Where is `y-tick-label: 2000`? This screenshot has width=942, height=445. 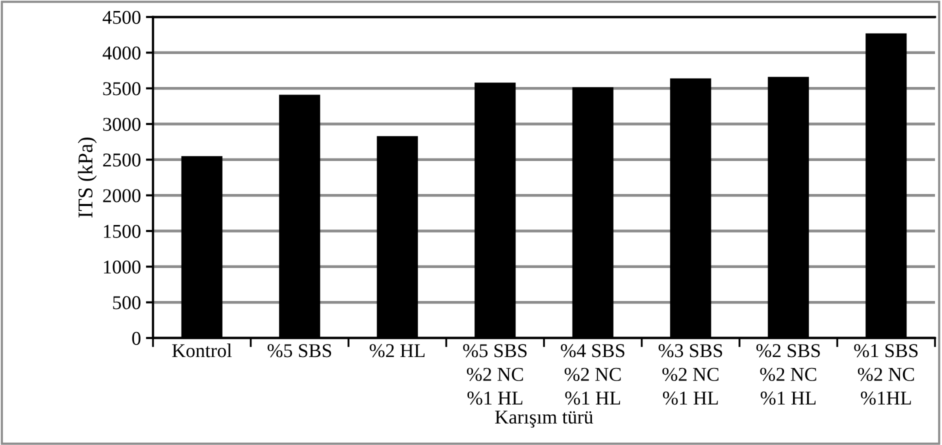 y-tick-label: 2000 is located at coordinates (121, 195).